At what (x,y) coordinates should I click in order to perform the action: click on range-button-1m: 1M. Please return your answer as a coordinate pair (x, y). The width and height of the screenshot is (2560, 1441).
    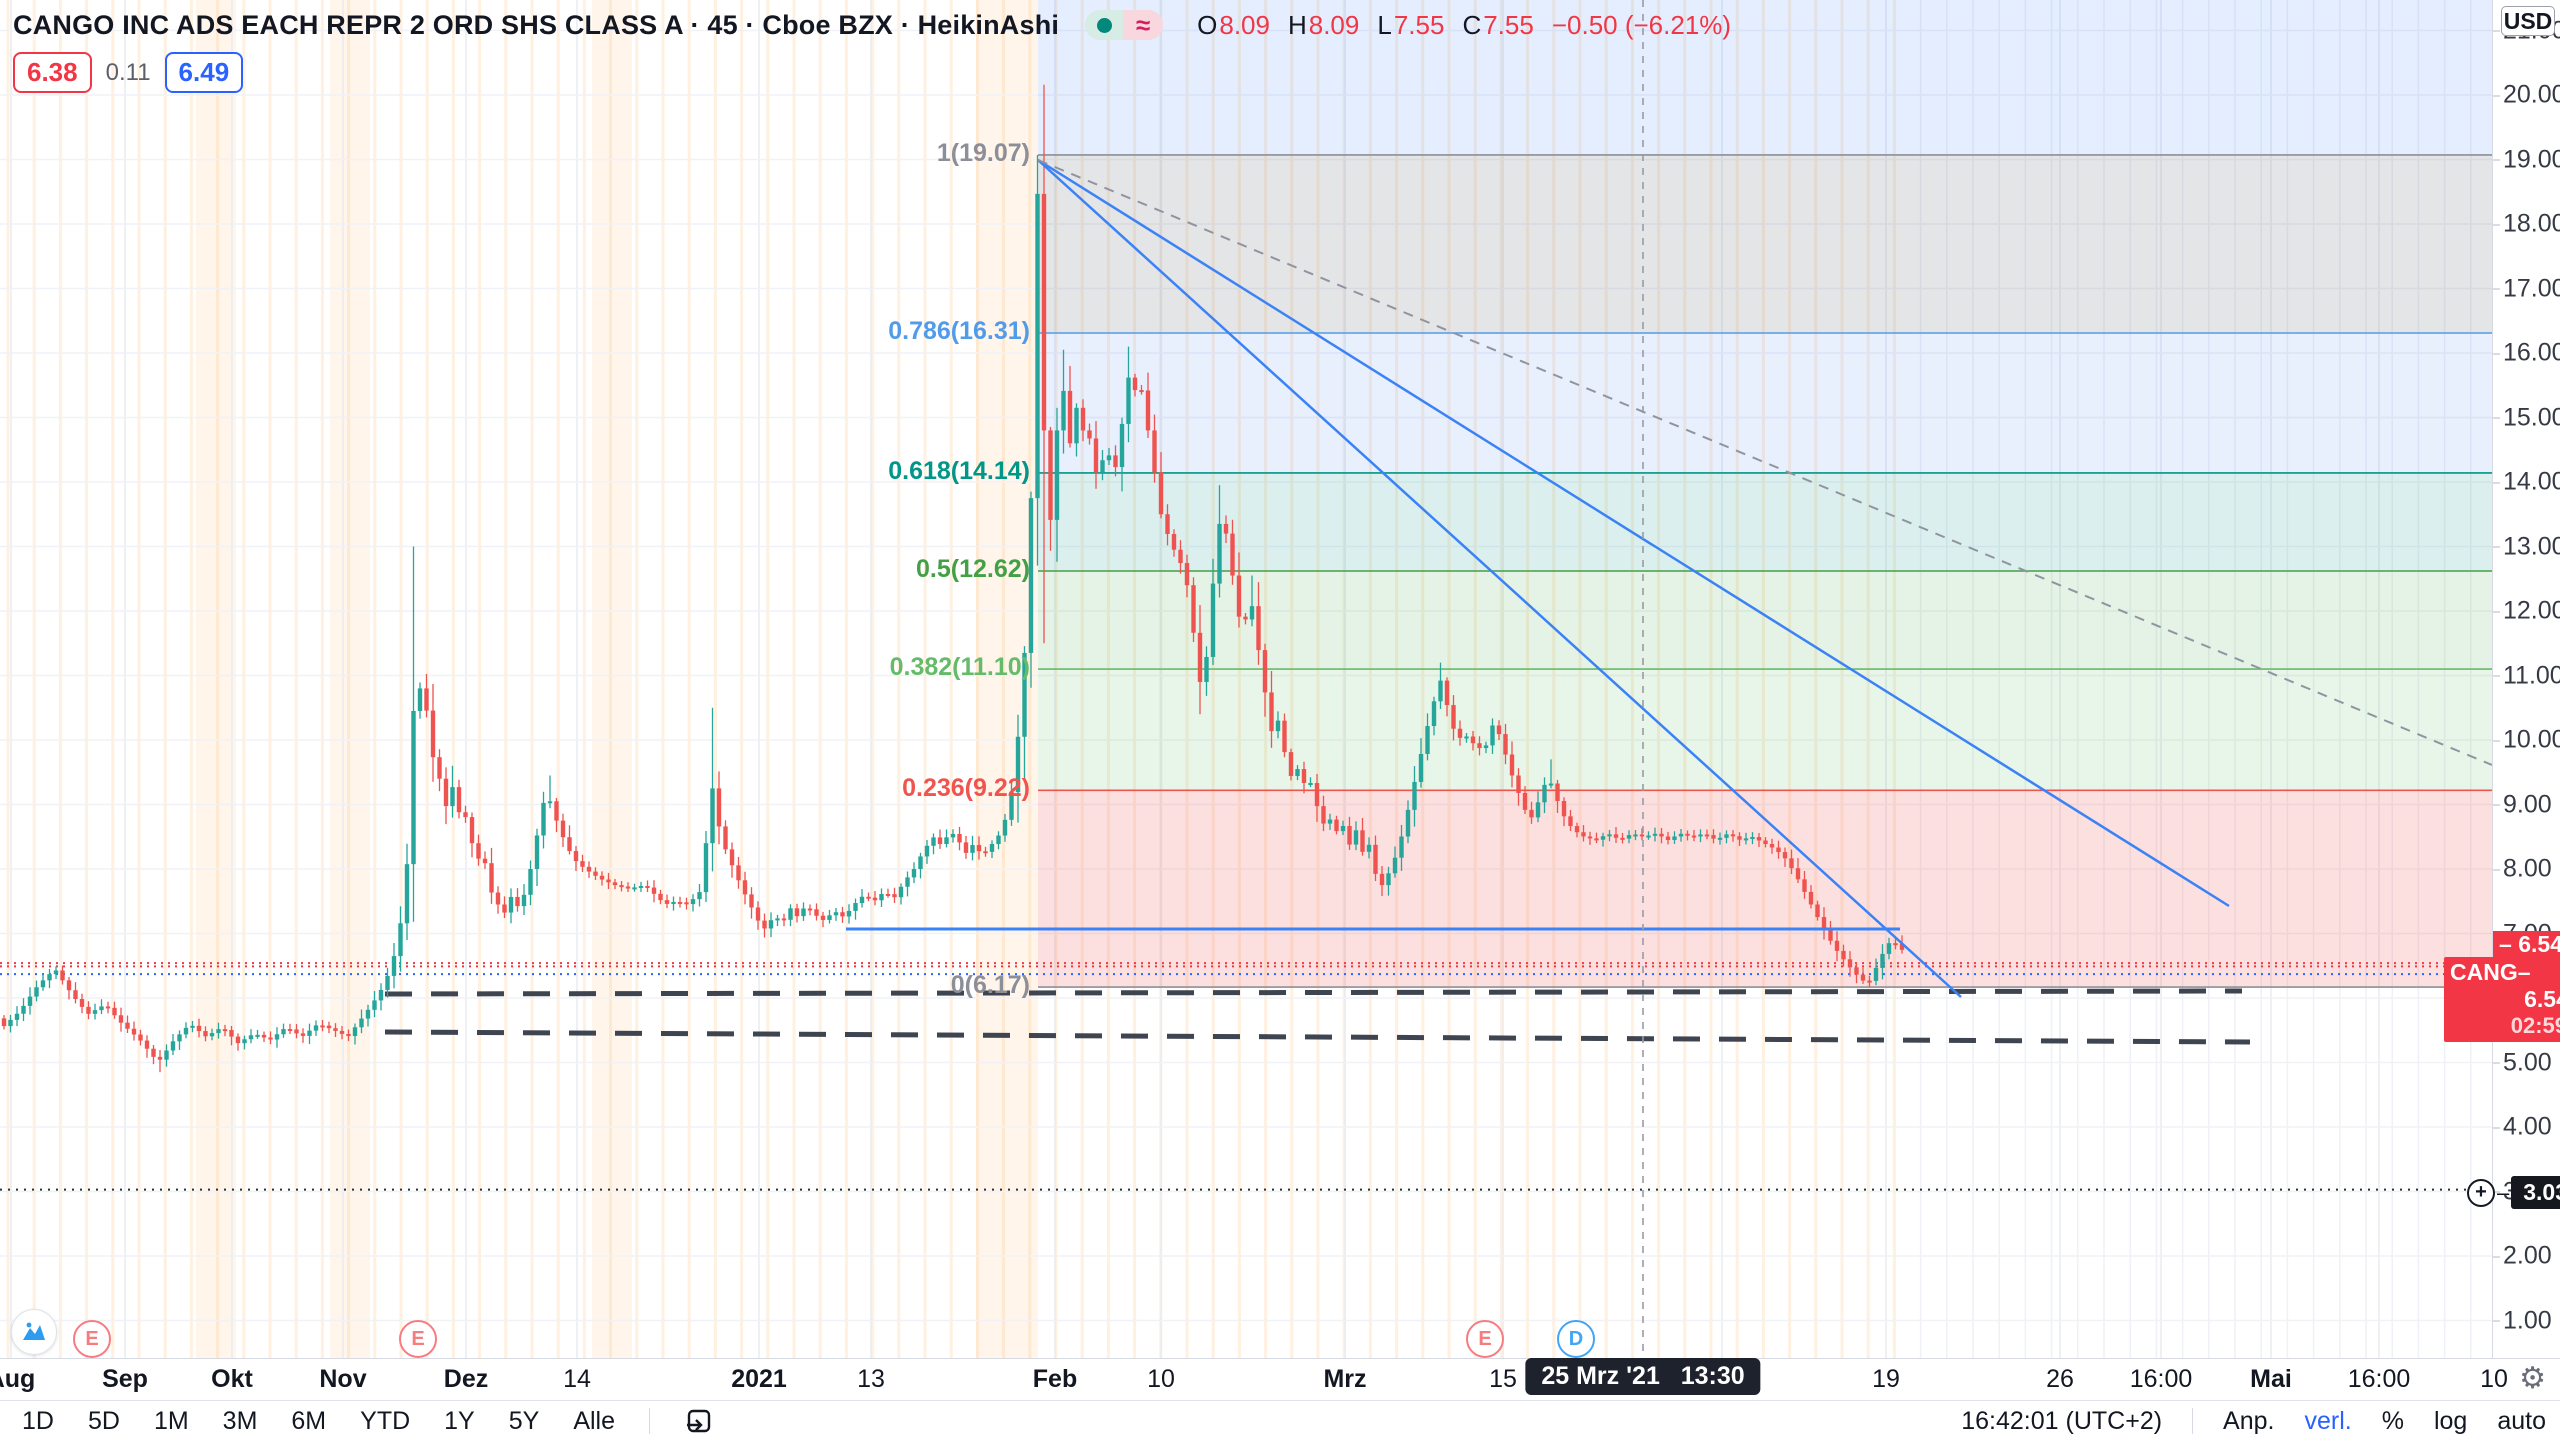
    Looking at the image, I should click on (171, 1420).